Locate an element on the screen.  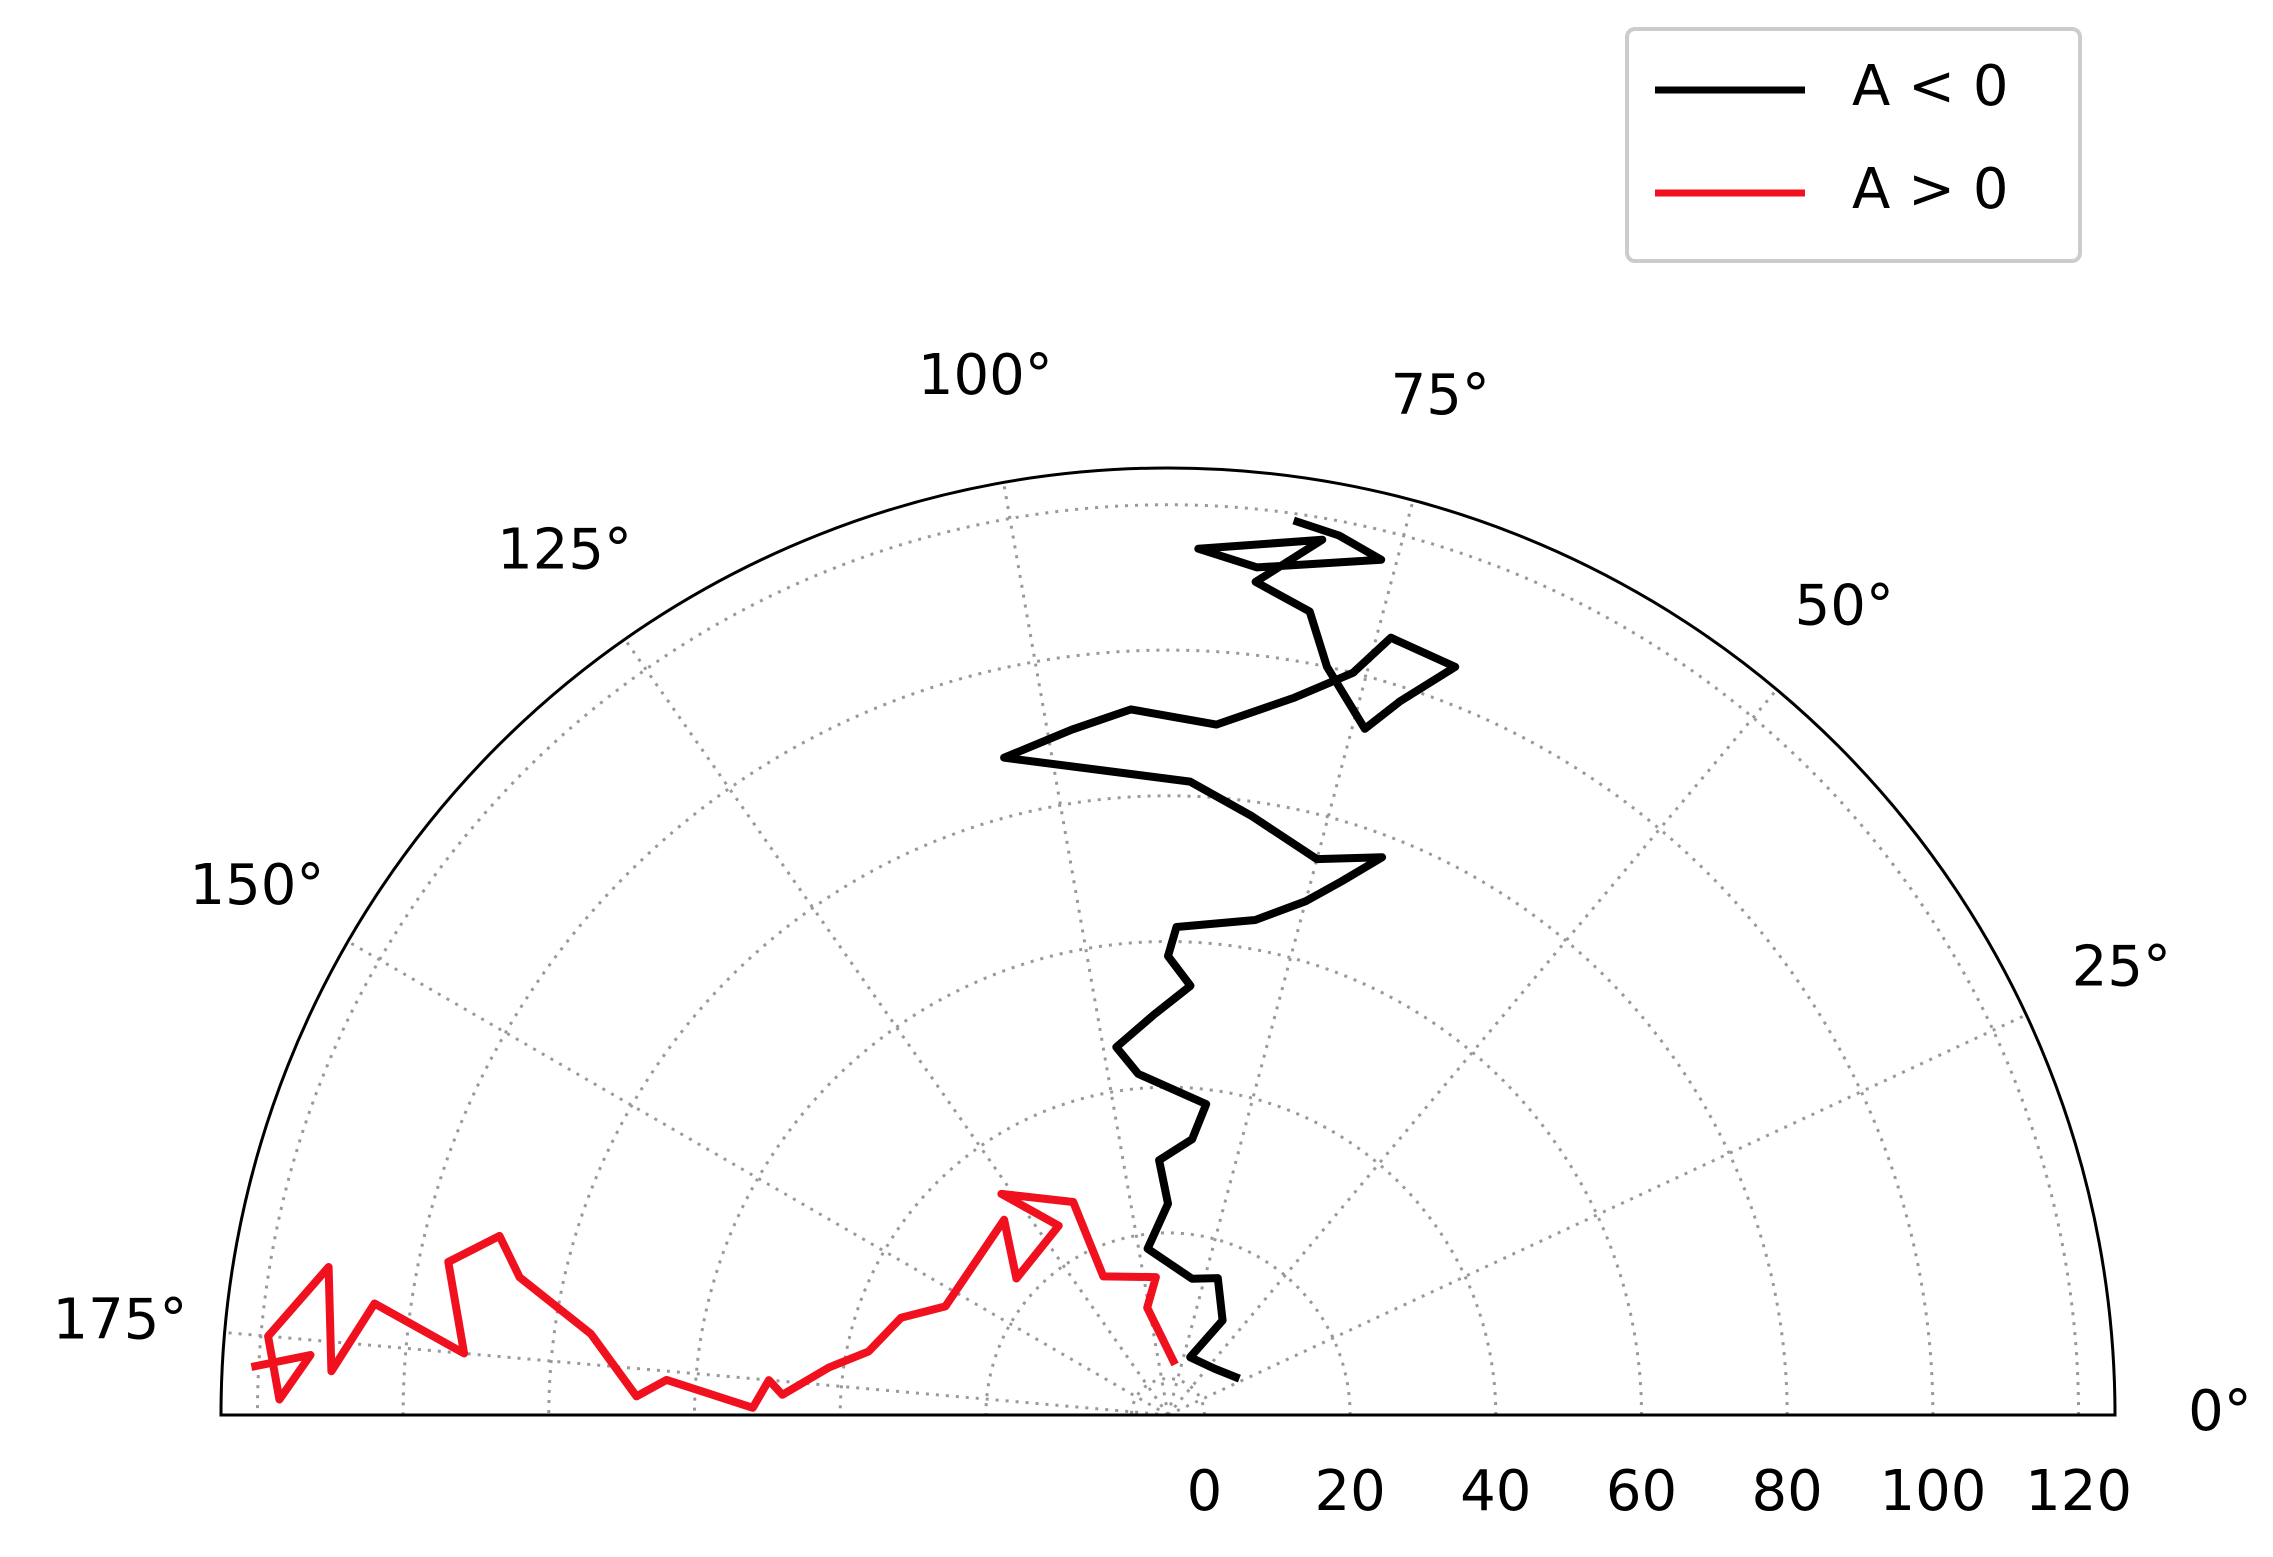
legend-label: A > 0 is located at coordinates (1930, 189).